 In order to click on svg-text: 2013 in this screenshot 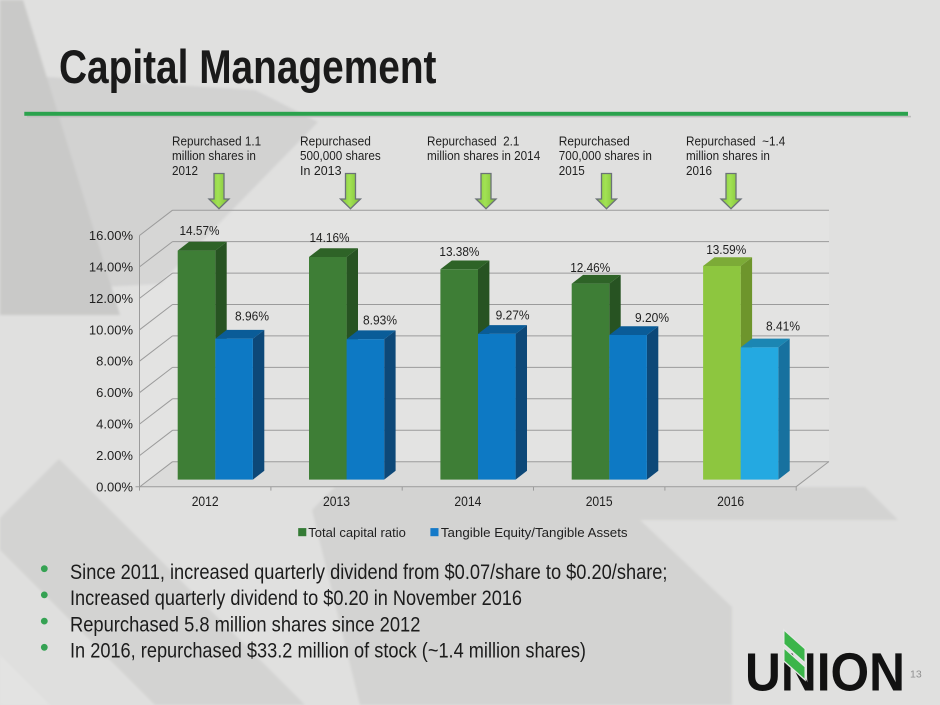, I will do `click(336, 501)`.